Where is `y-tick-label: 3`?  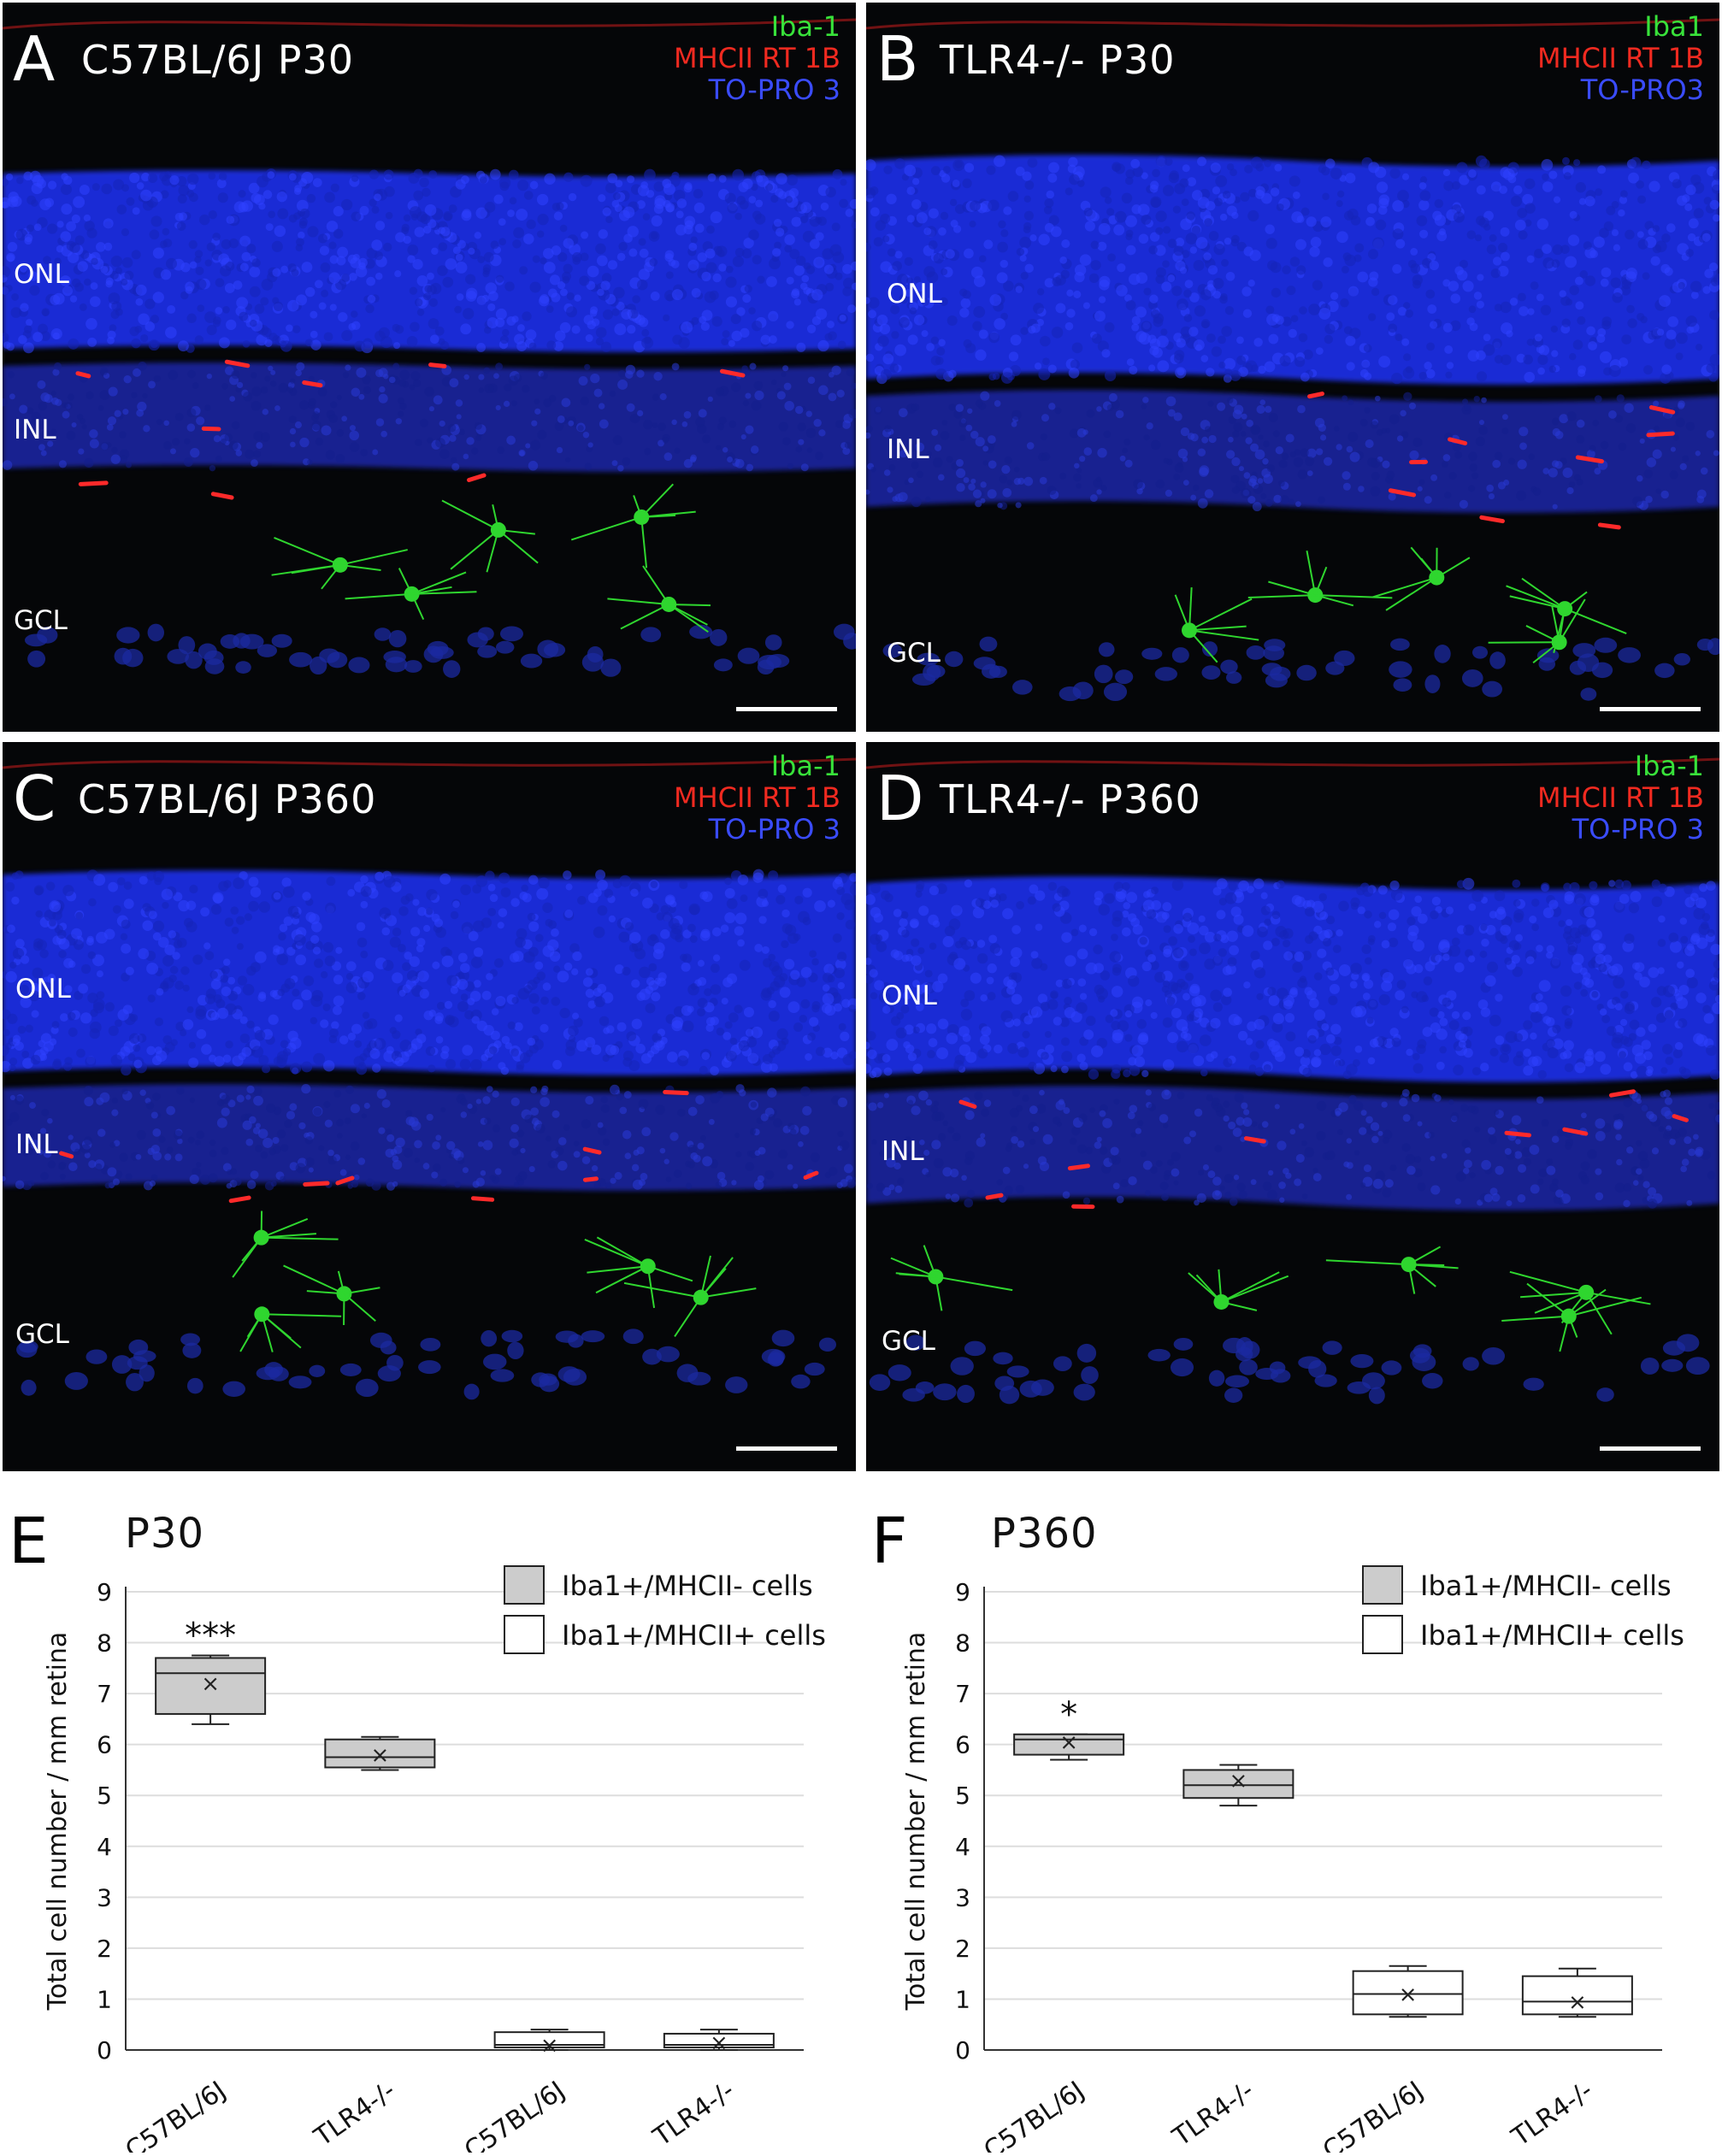 y-tick-label: 3 is located at coordinates (104, 1897).